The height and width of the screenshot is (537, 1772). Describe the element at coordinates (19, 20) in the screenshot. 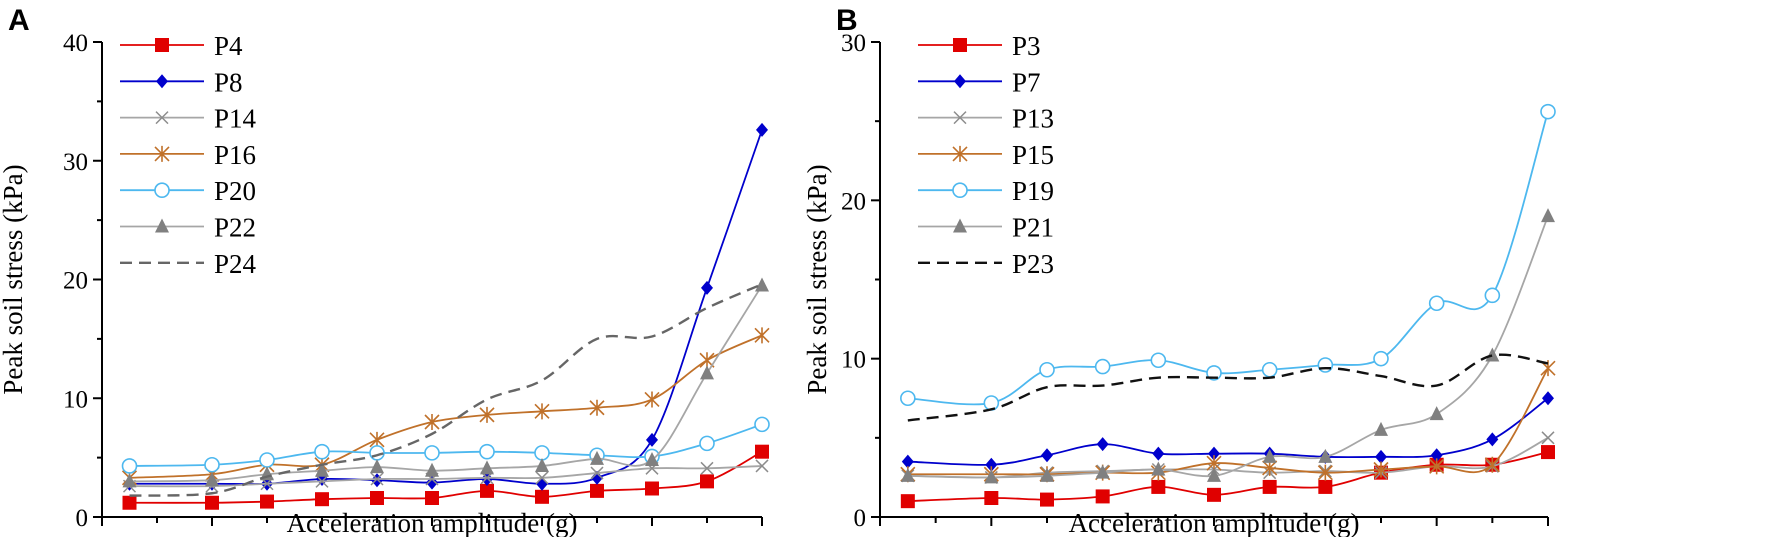

I see `panel-label: A` at that location.